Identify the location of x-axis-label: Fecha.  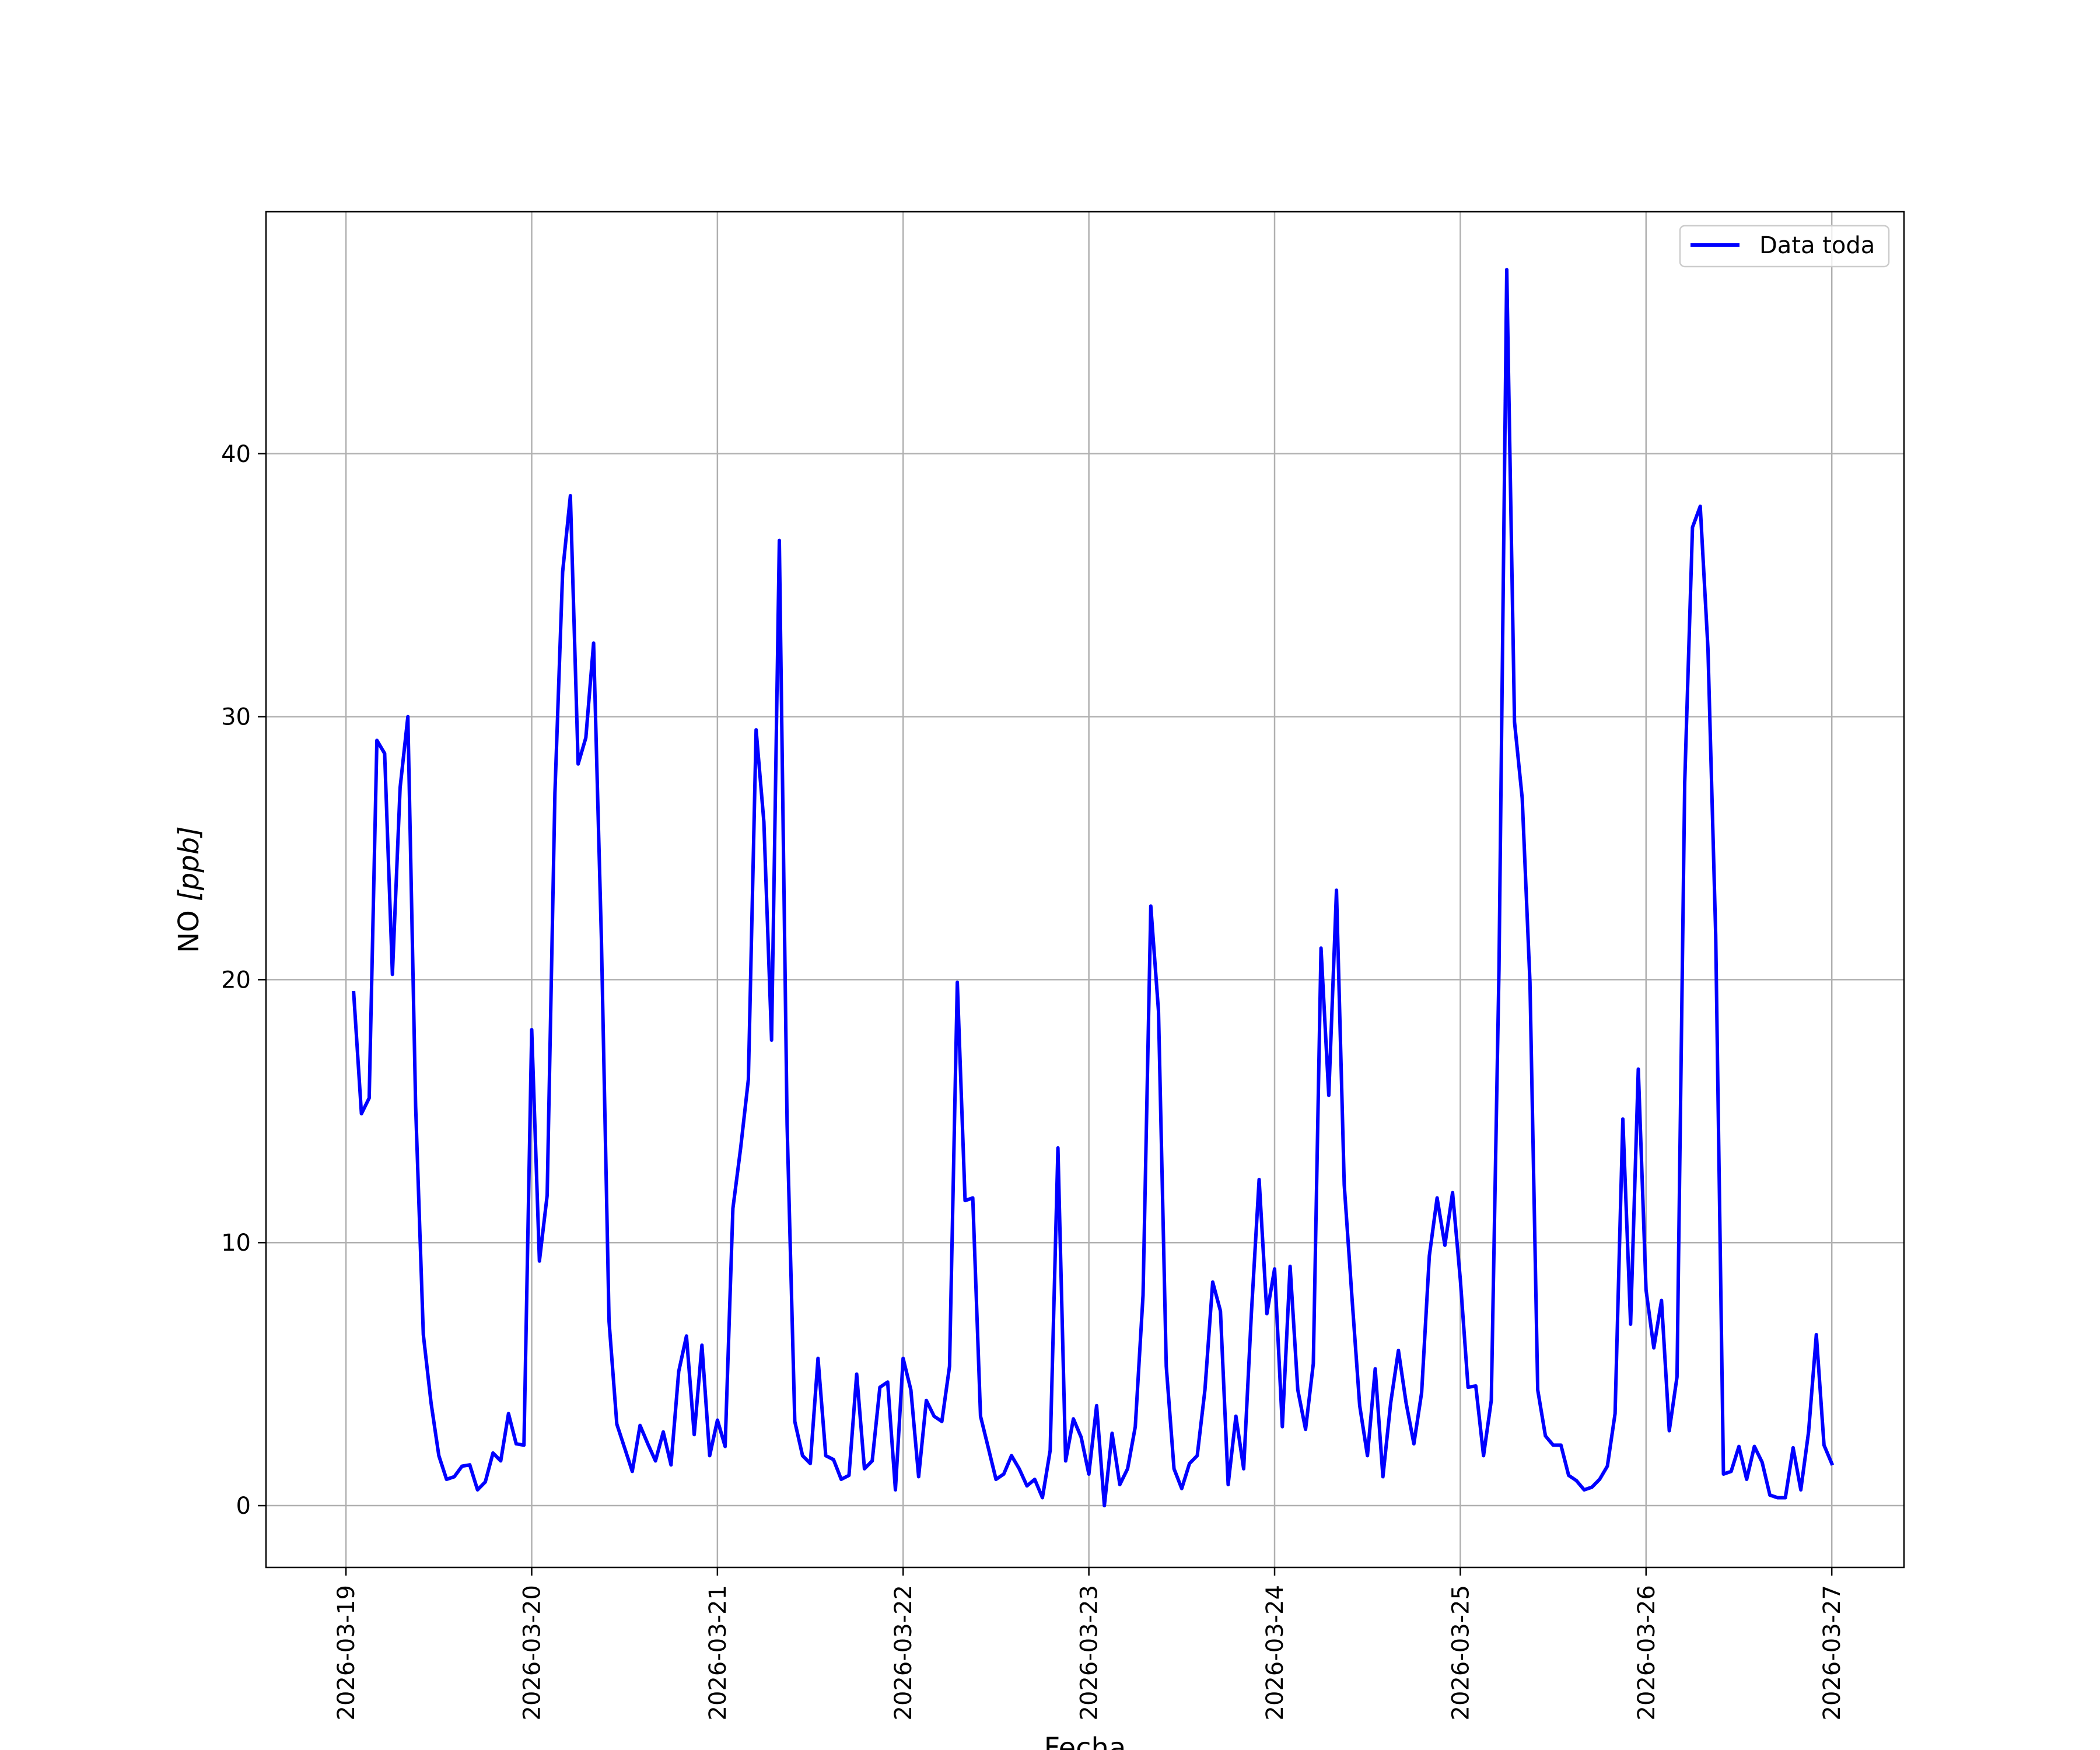
(1085, 1741).